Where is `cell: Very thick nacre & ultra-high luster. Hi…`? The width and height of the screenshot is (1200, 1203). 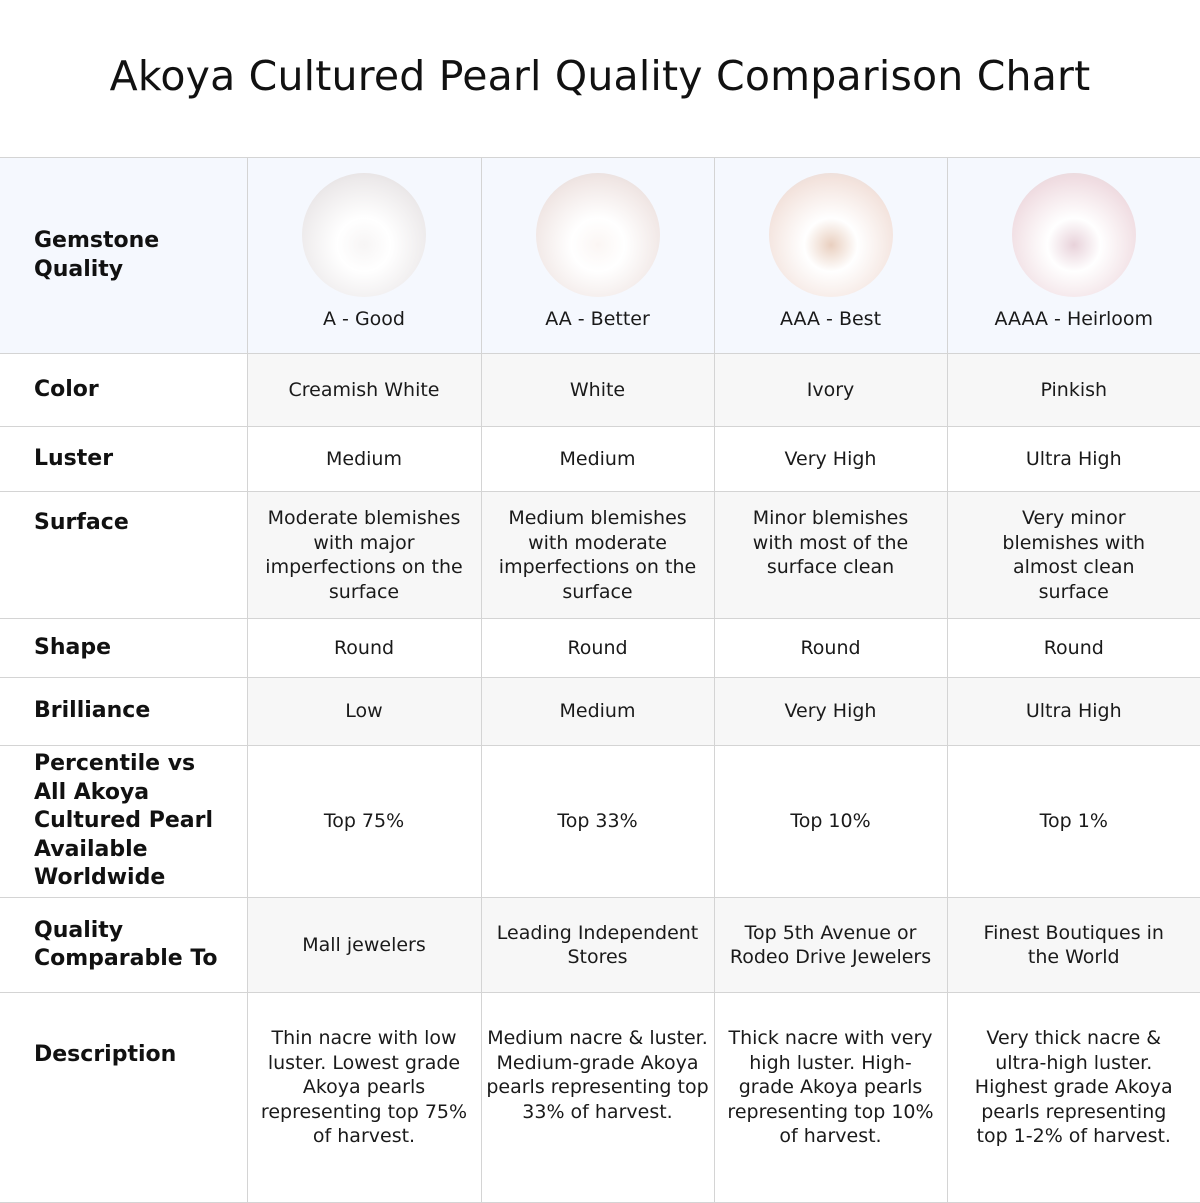
cell: Very thick nacre & ultra-high luster. Hi… is located at coordinates (1073, 1097).